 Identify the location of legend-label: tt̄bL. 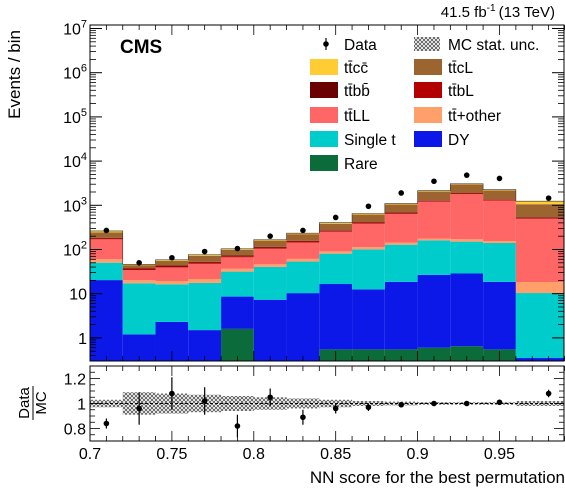
(461, 91).